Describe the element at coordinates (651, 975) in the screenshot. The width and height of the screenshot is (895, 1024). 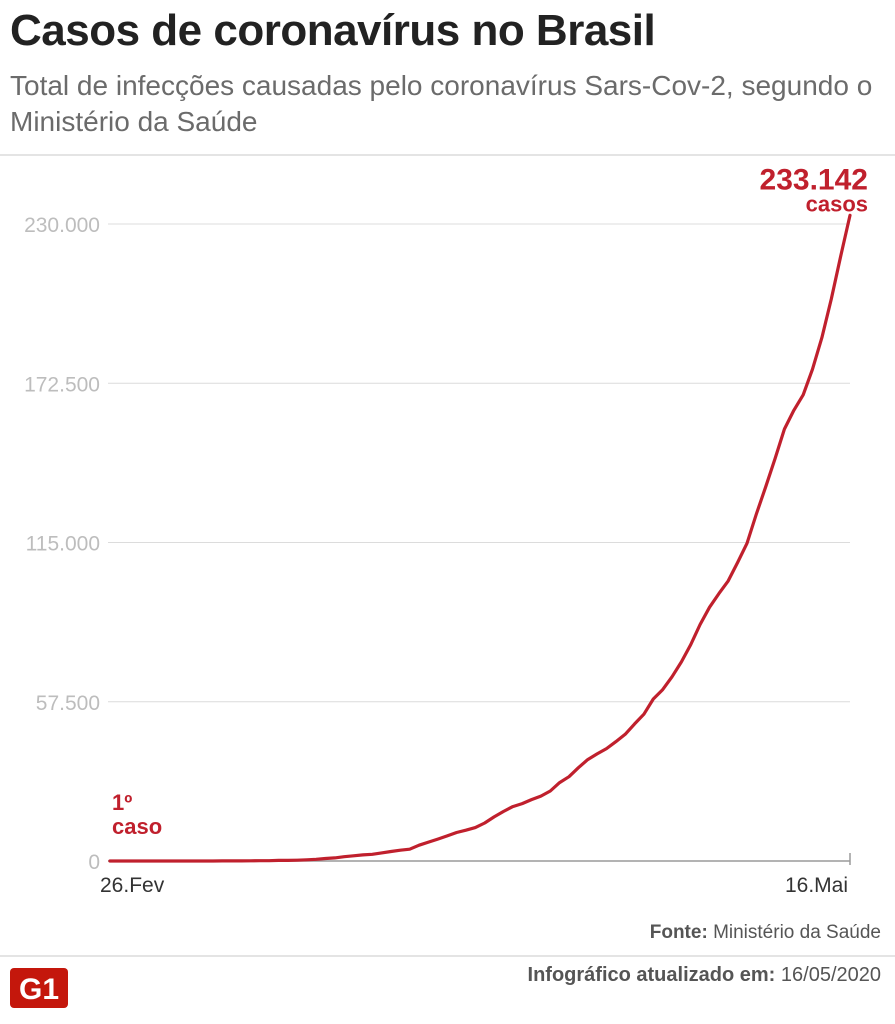
I see `updated-label: Infográfico atualizado em:` at that location.